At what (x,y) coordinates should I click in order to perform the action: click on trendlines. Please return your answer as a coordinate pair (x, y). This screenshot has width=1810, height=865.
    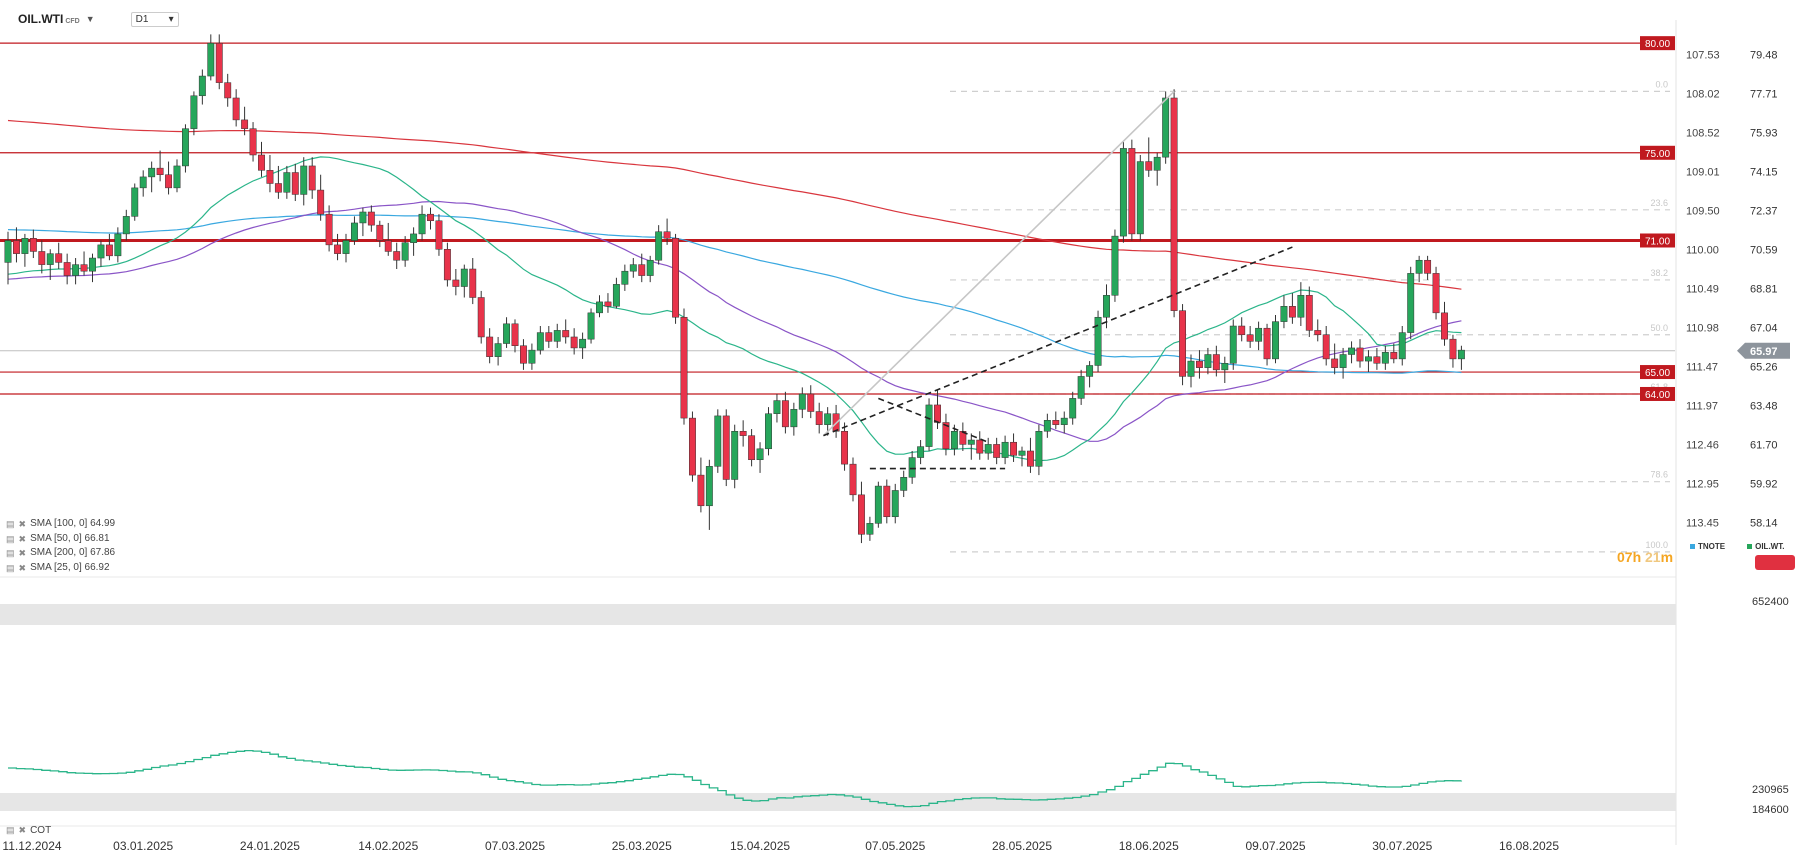
    Looking at the image, I should click on (1057, 280).